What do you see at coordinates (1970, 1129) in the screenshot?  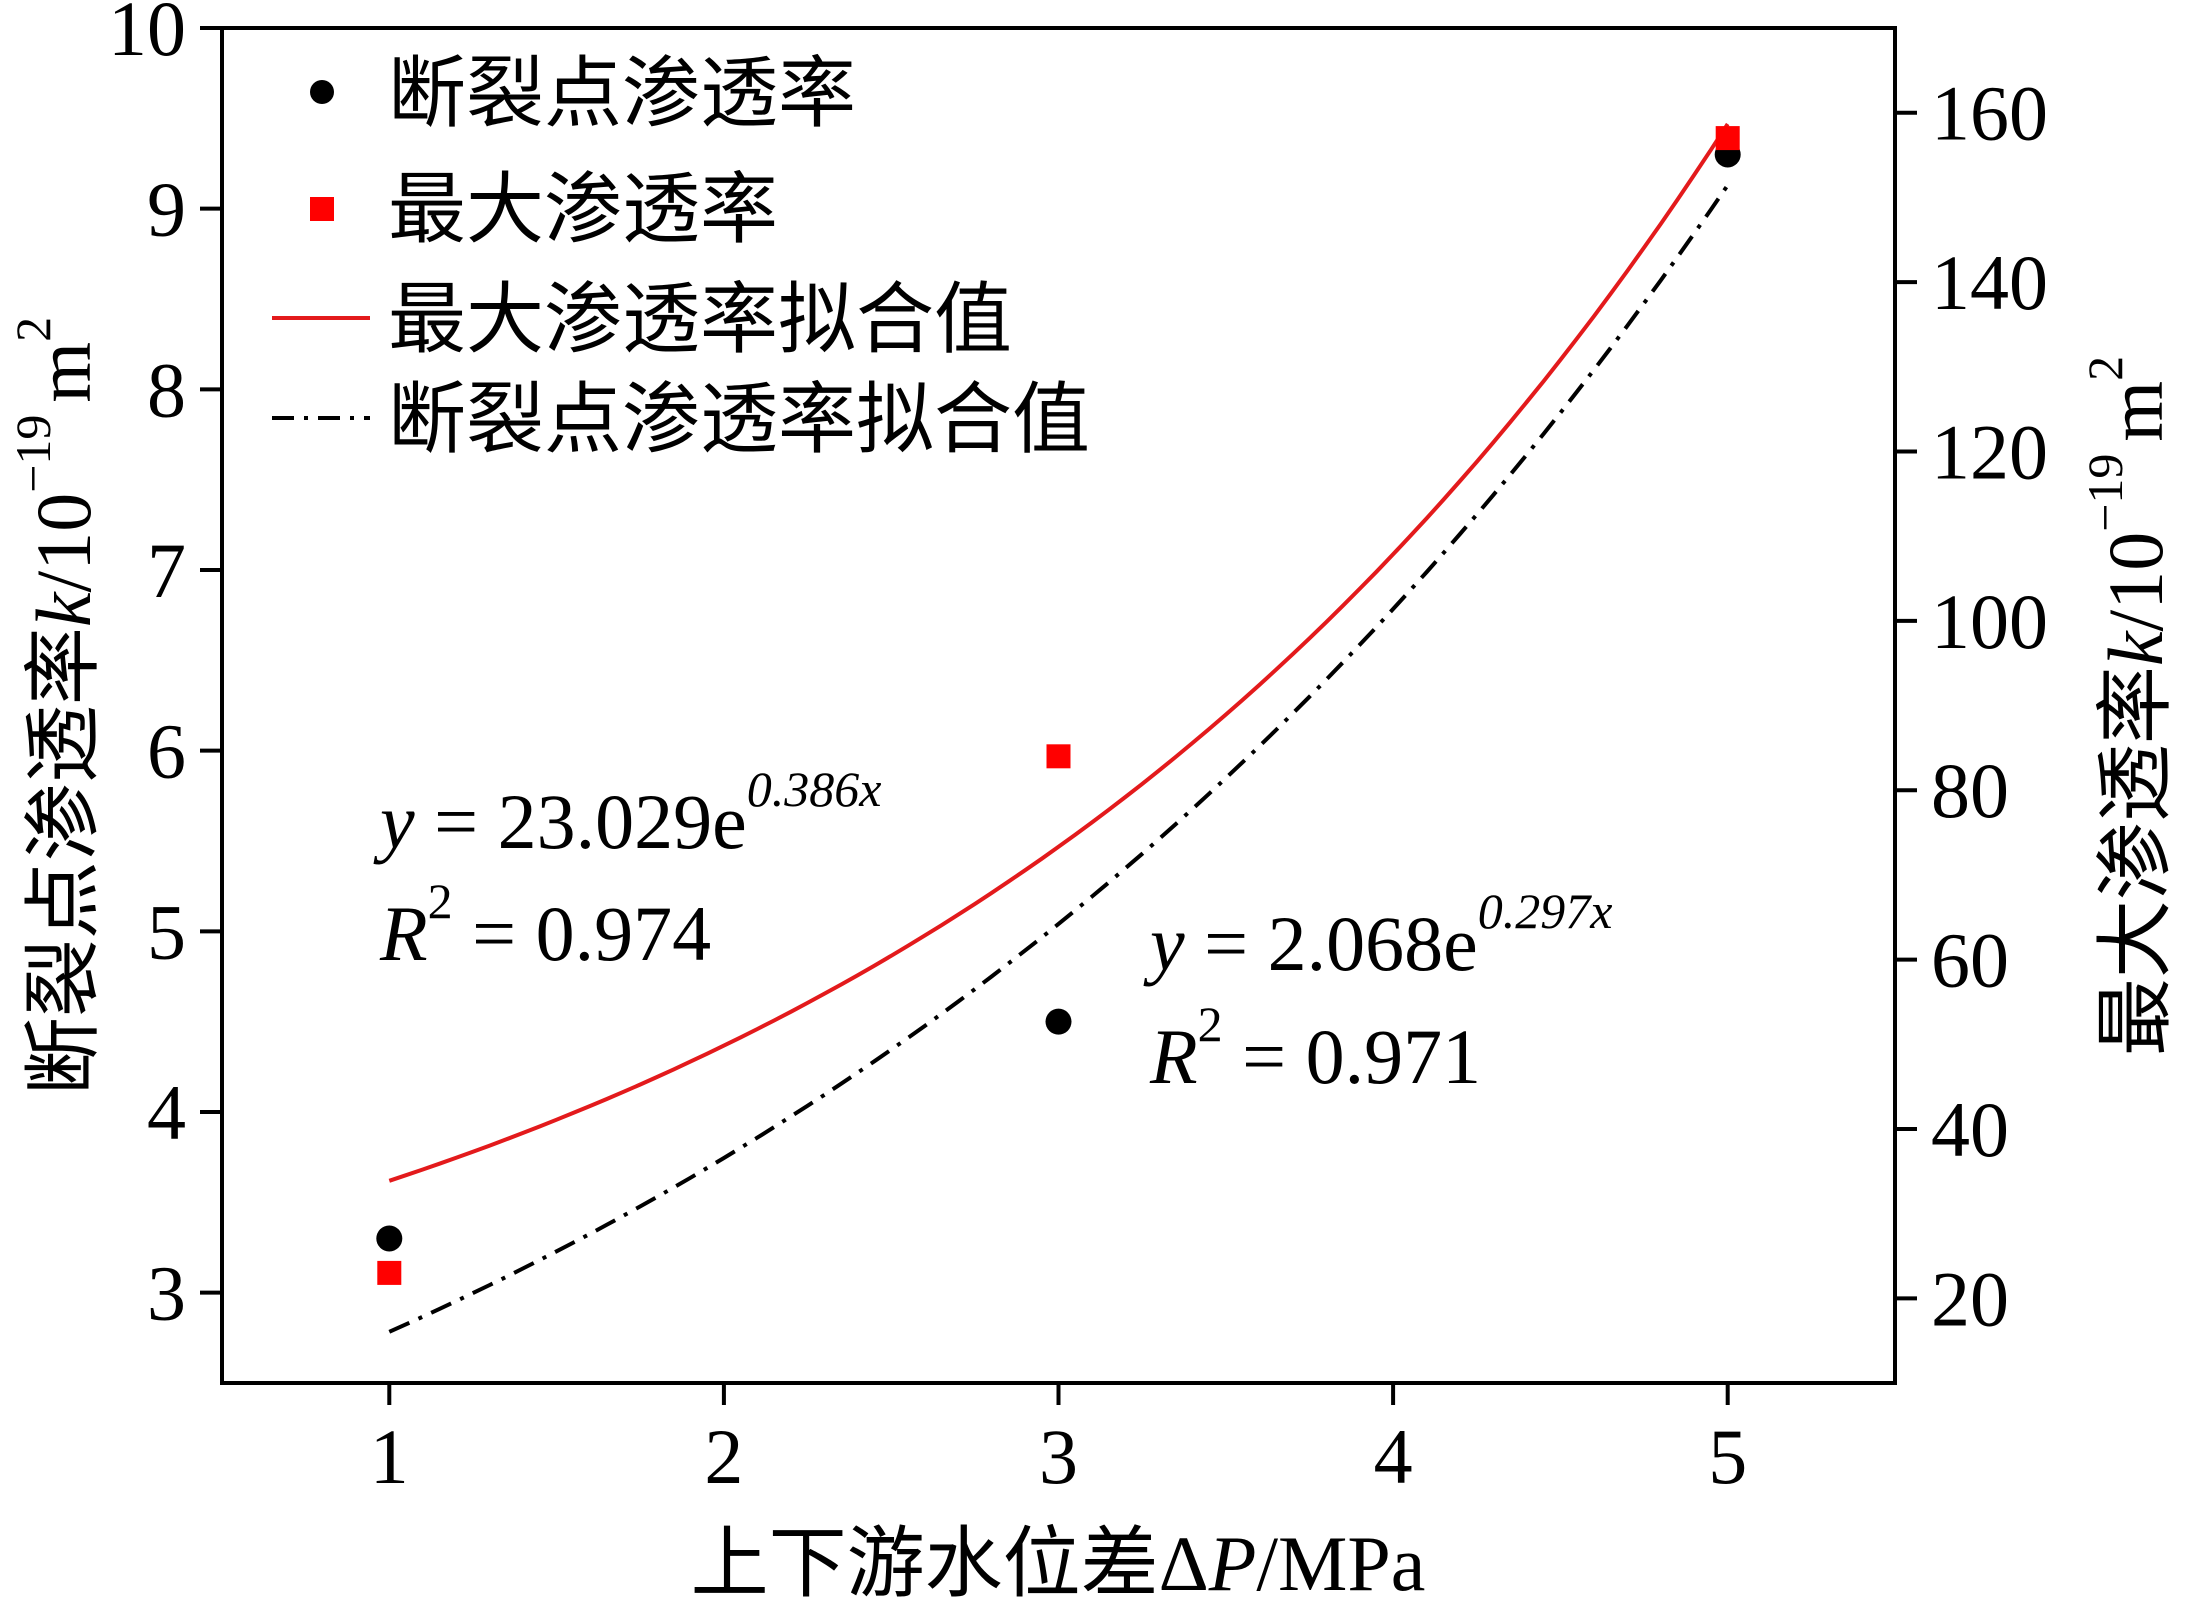 I see `y-right-tick-label: 40` at bounding box center [1970, 1129].